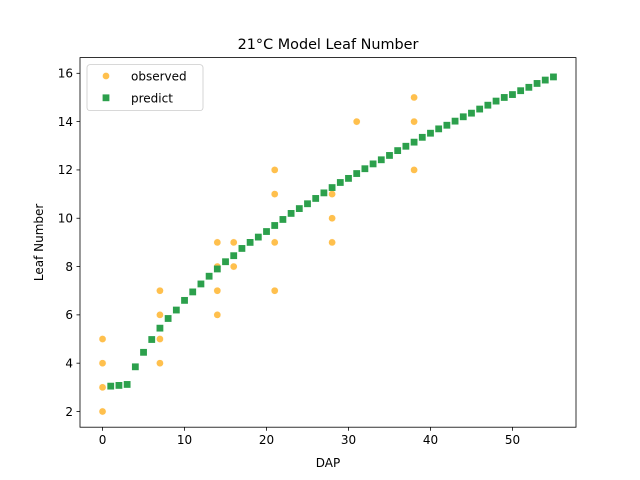 The width and height of the screenshot is (640, 480). I want to click on y-tick-label: 4, so click(69, 363).